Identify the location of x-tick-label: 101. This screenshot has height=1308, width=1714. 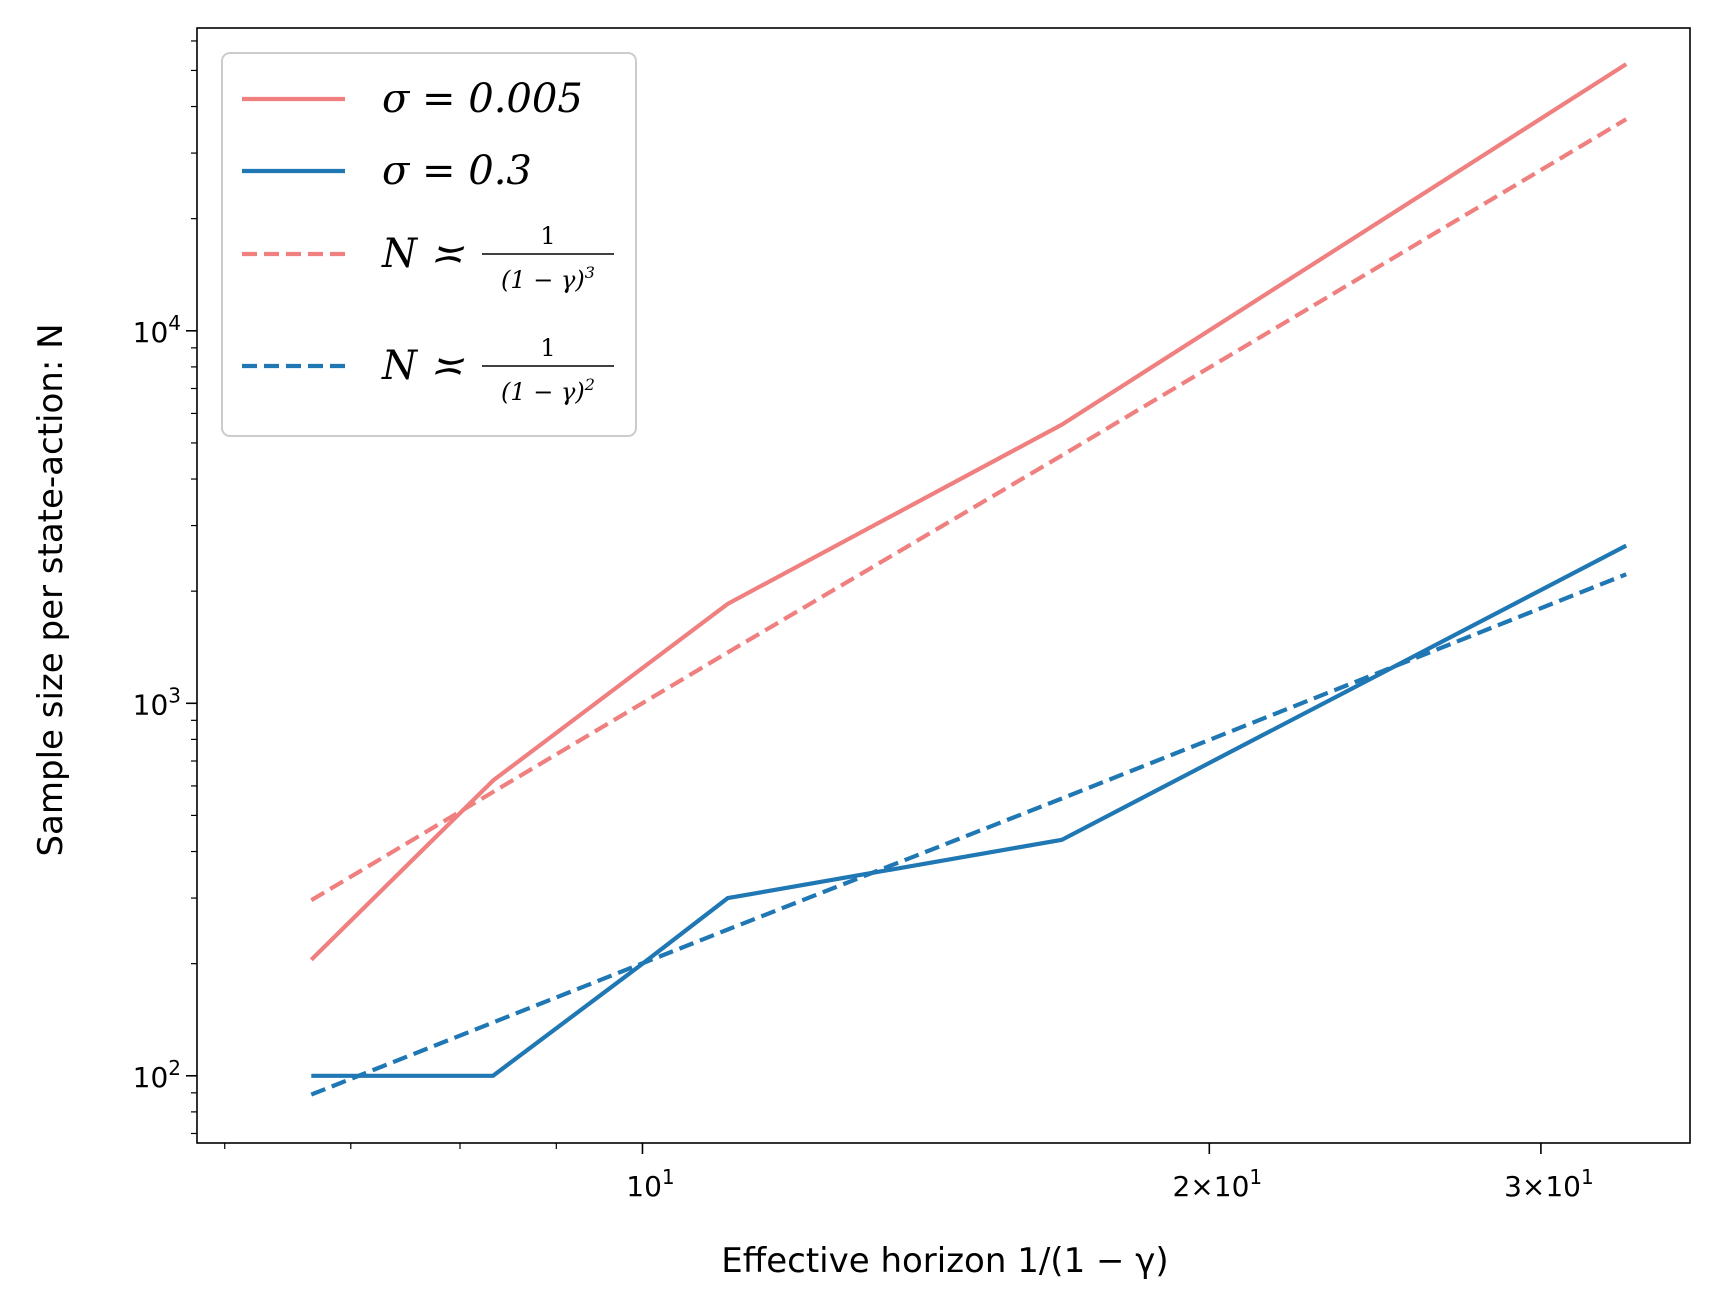
(650, 1184).